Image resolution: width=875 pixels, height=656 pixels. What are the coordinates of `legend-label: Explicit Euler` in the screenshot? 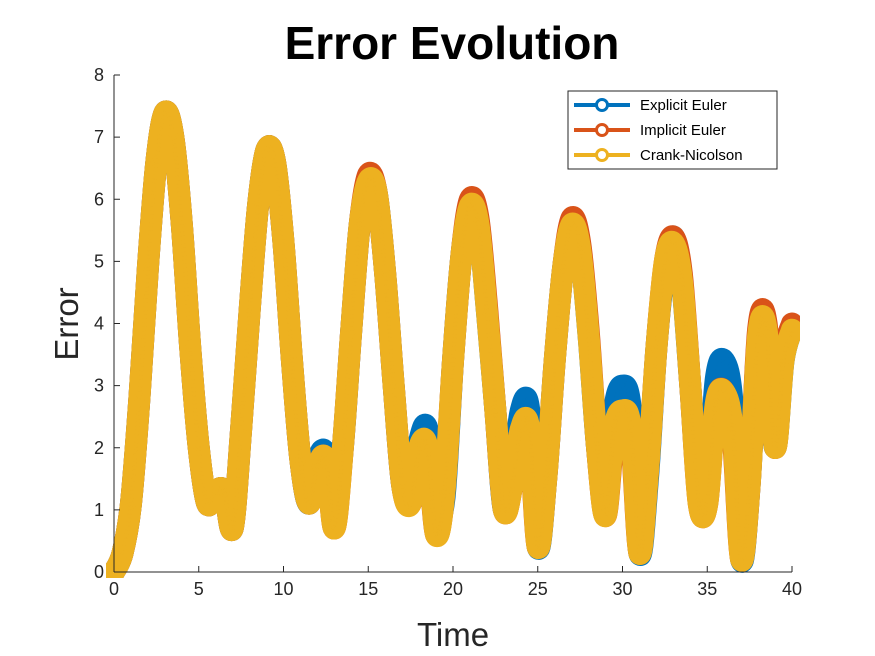 It's located at (683, 105).